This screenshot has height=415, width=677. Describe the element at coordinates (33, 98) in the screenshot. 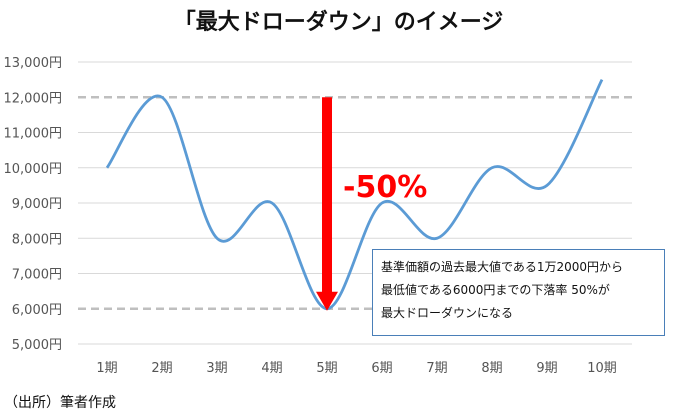

I see `y-tick-label: 12,000円` at that location.